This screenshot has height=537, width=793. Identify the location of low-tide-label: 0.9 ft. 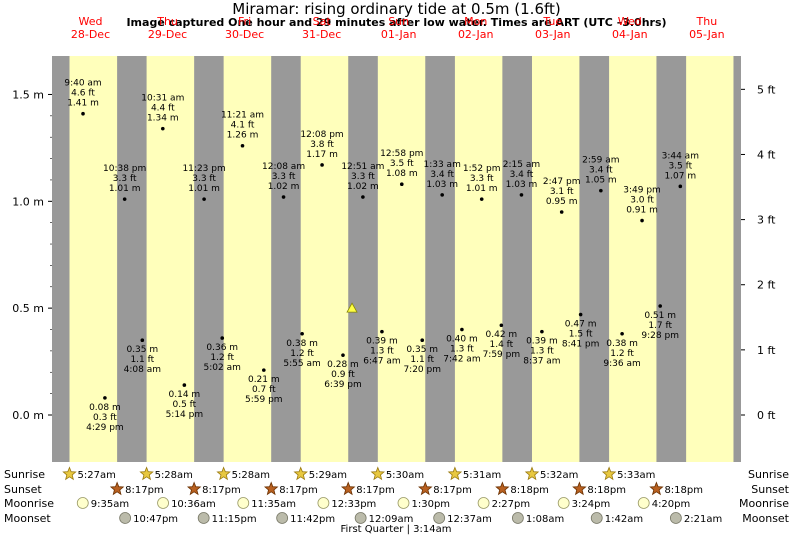
(343, 375).